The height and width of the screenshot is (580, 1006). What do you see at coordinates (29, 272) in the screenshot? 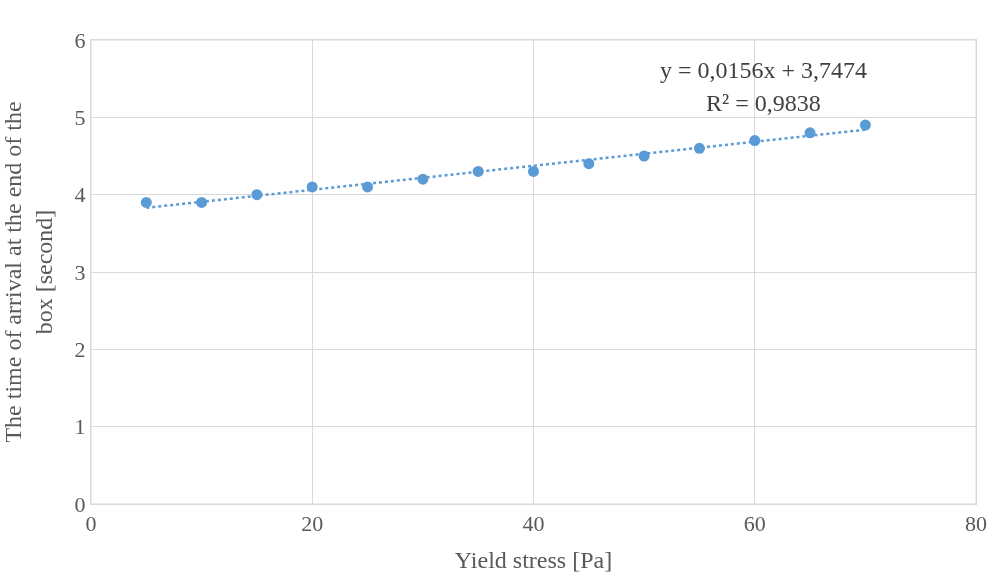
I see `y-axis-title: The time of arrival at the end of the box [second]` at bounding box center [29, 272].